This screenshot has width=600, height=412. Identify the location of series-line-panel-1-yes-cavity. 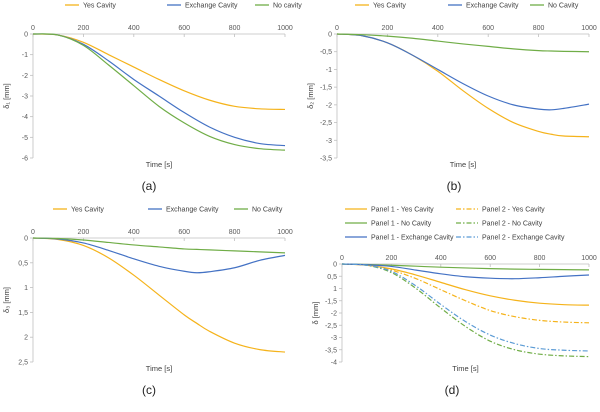
(465, 284).